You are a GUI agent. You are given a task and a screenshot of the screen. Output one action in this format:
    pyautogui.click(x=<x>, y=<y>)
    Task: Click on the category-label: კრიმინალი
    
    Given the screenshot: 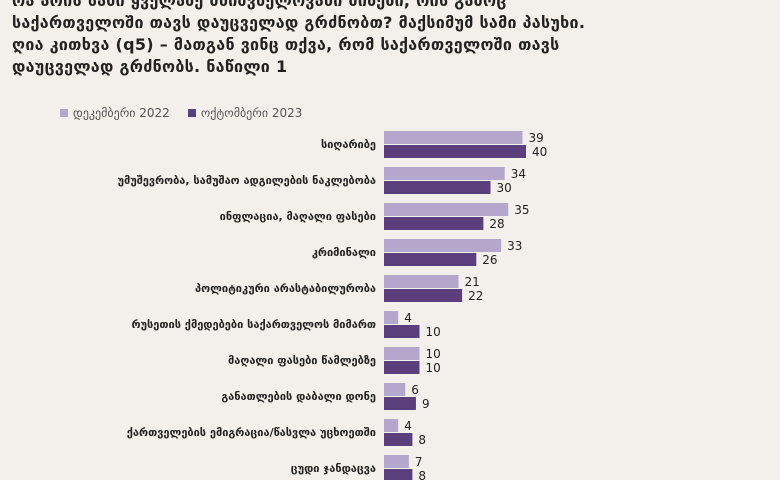 What is the action you would take?
    pyautogui.click(x=344, y=252)
    